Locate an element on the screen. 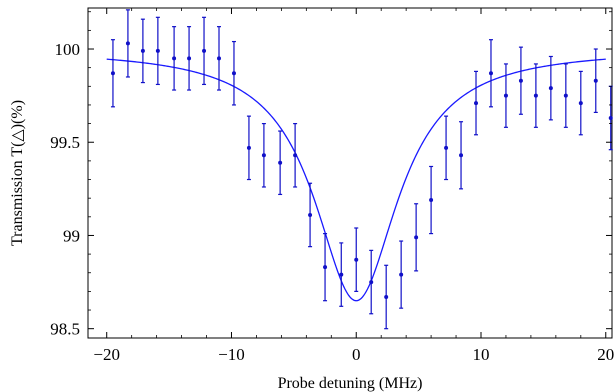 The height and width of the screenshot is (392, 616). y-tick-label: 99.5 is located at coordinates (65, 142).